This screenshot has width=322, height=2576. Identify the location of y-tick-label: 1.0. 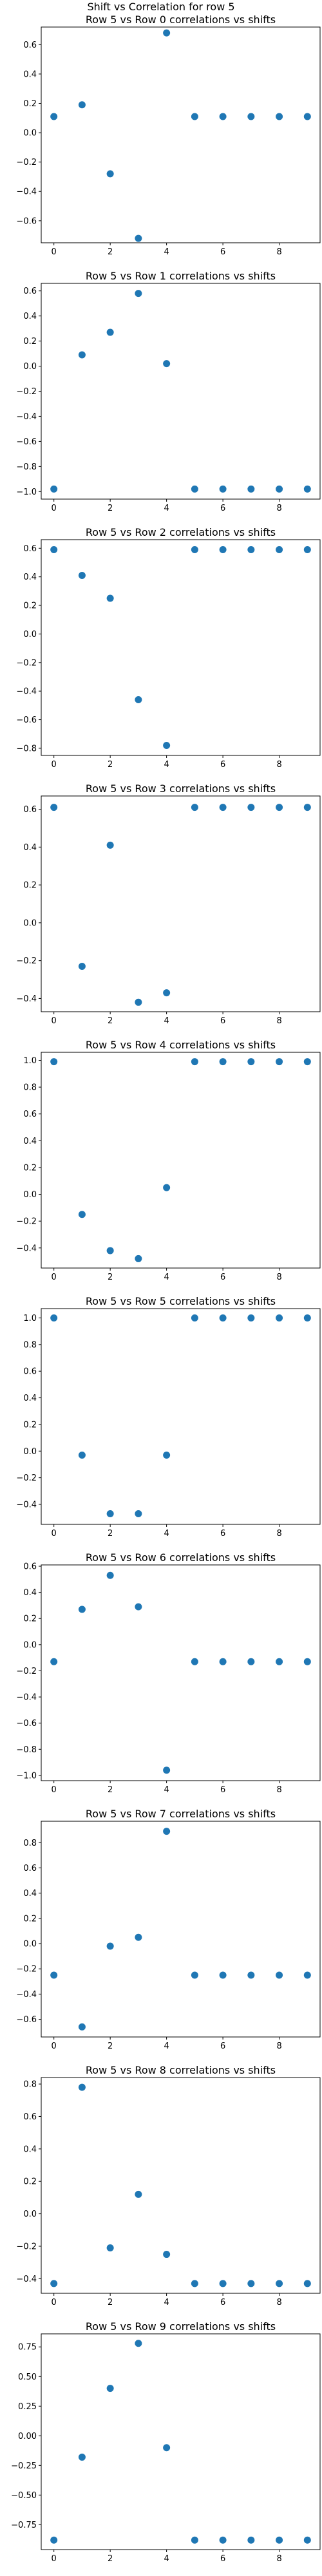
(30, 1319).